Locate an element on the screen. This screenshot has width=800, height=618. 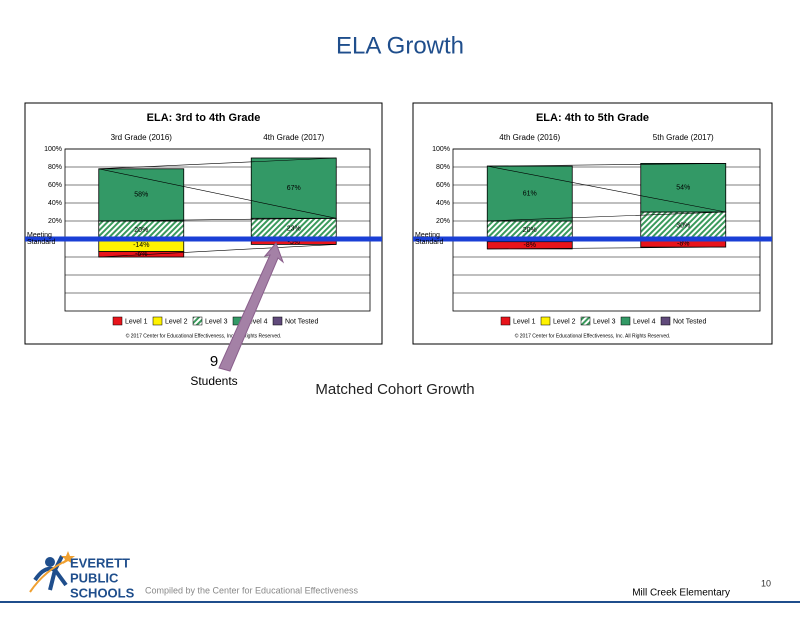
annotation-text: Students is located at coordinates (213, 381).